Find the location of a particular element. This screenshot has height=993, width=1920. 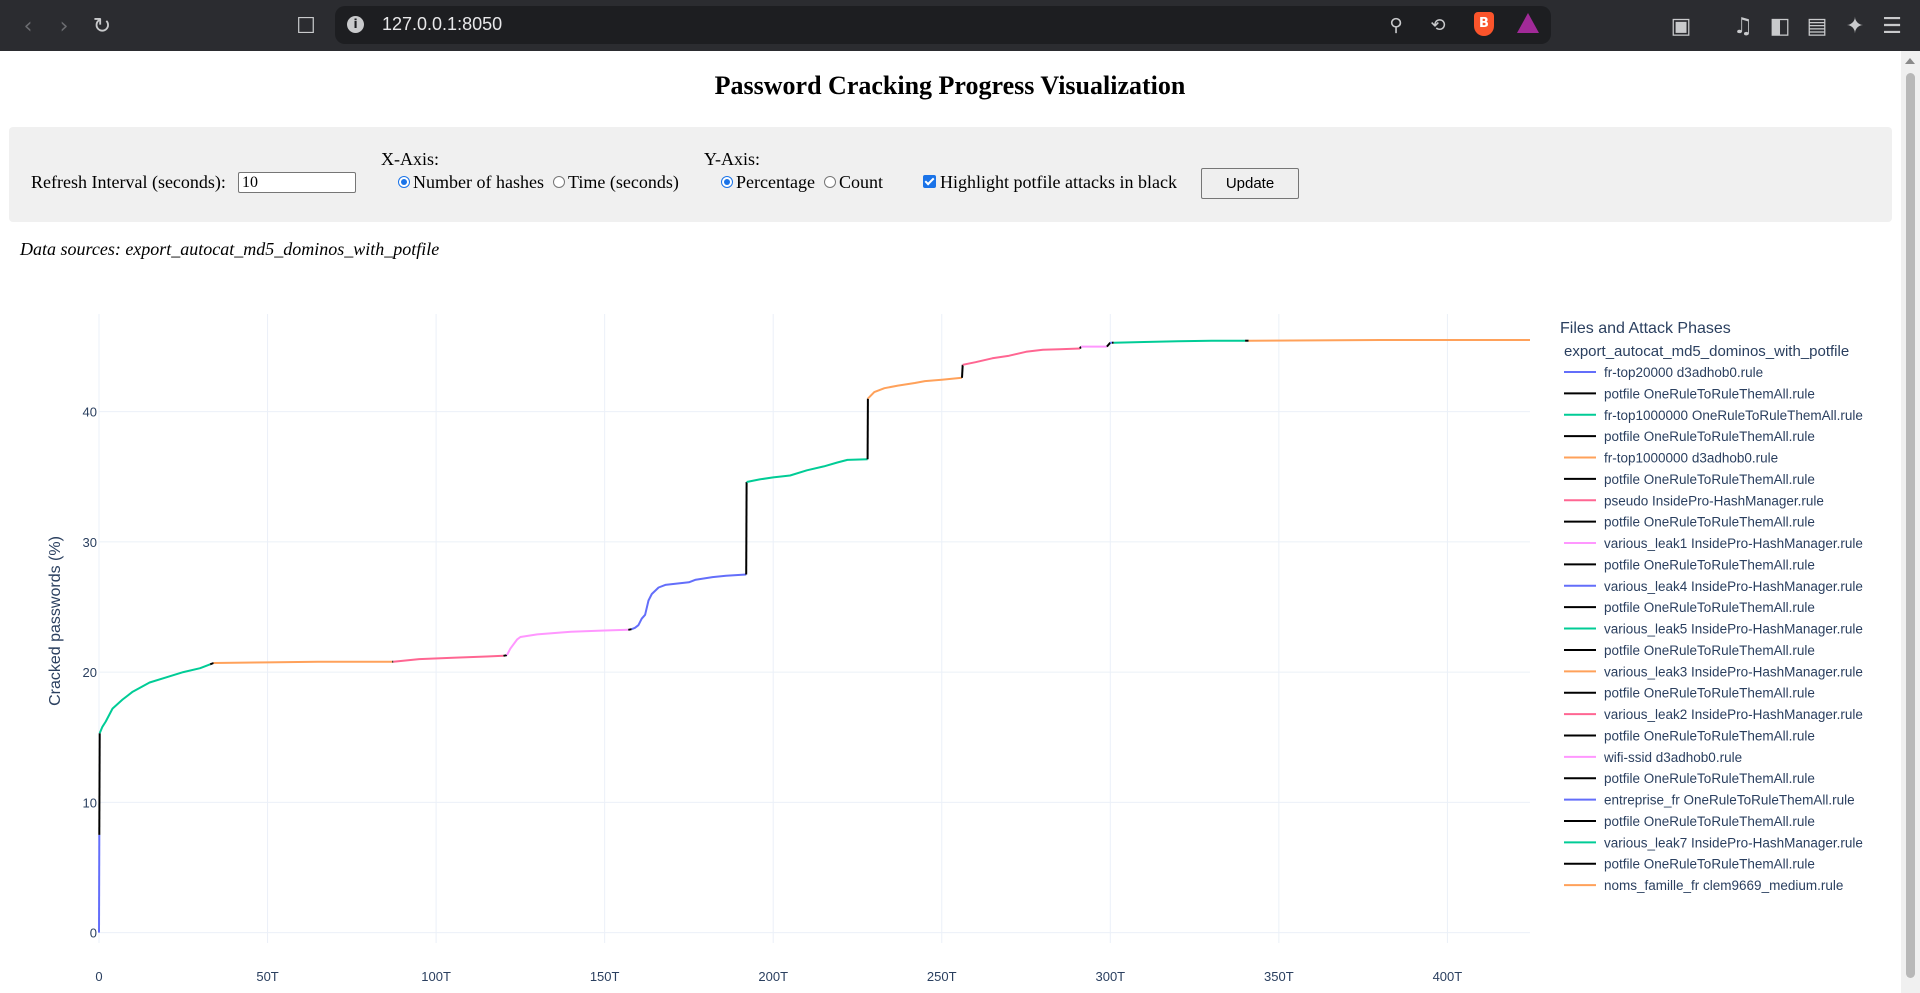

y-axis-title: Cracked passwords (%) is located at coordinates (55, 621).